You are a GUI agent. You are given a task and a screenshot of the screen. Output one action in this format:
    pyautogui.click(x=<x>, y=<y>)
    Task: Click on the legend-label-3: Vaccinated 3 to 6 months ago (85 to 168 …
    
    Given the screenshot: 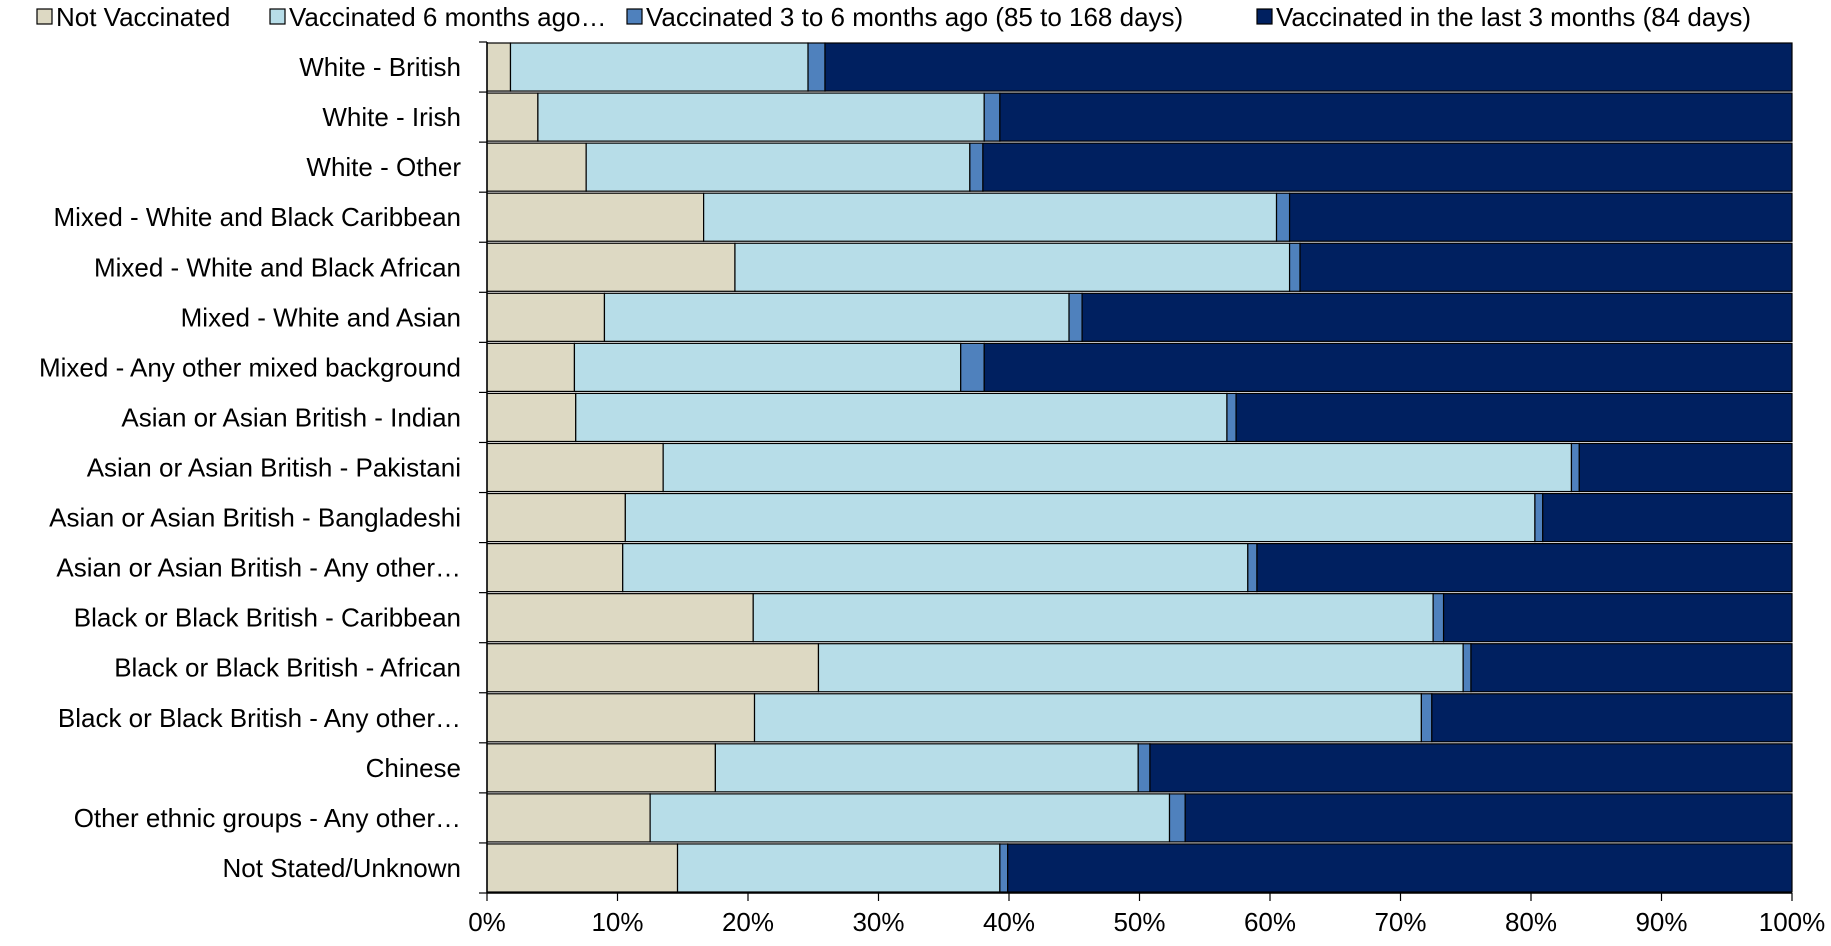 What is the action you would take?
    pyautogui.click(x=914, y=17)
    